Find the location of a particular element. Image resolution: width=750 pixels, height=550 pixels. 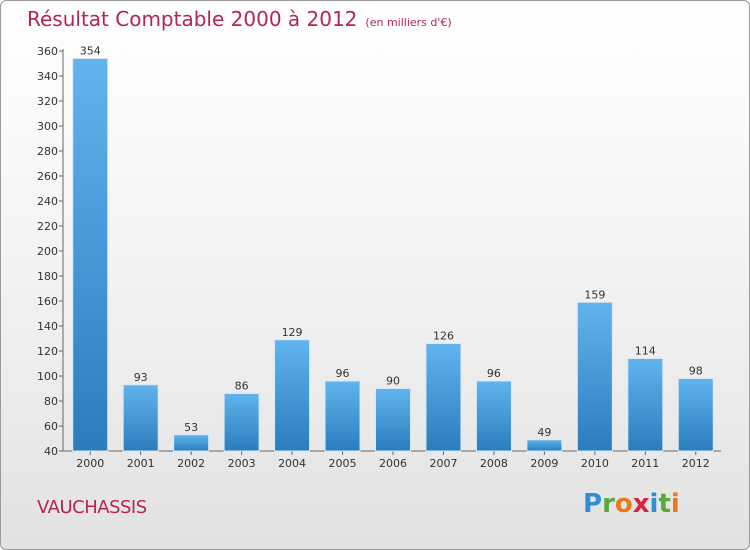

data-label-2006: 90 is located at coordinates (393, 381).